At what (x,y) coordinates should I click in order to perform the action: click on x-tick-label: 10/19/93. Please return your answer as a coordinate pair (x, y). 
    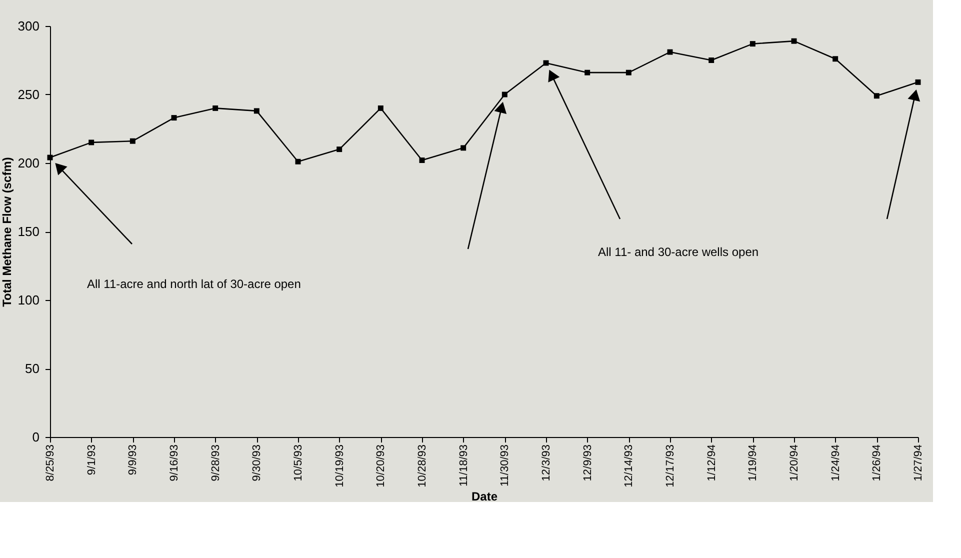
    Looking at the image, I should click on (340, 466).